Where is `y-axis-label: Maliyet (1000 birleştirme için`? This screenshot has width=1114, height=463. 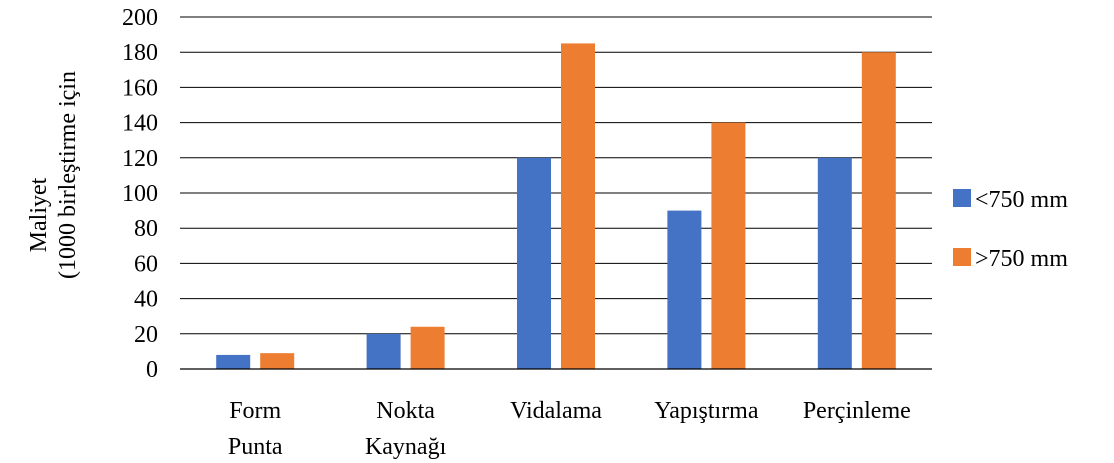
y-axis-label: Maliyet (1000 birleştirme için is located at coordinates (53, 175).